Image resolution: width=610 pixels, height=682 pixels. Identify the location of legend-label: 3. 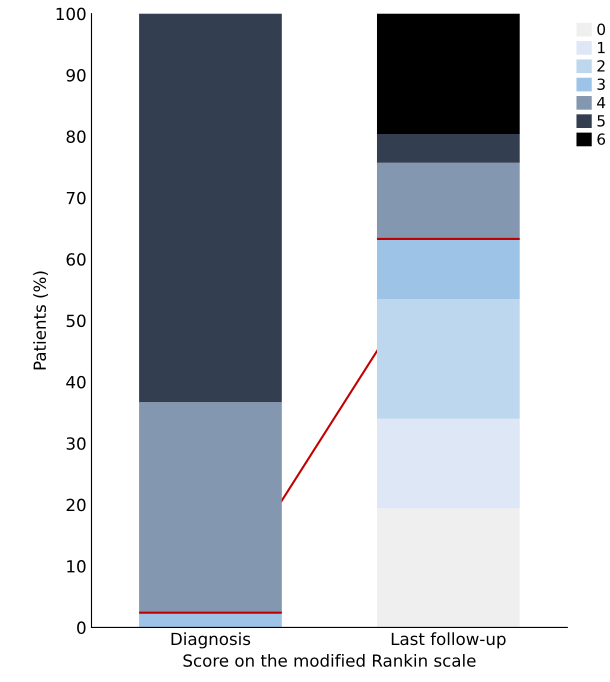
(601, 84).